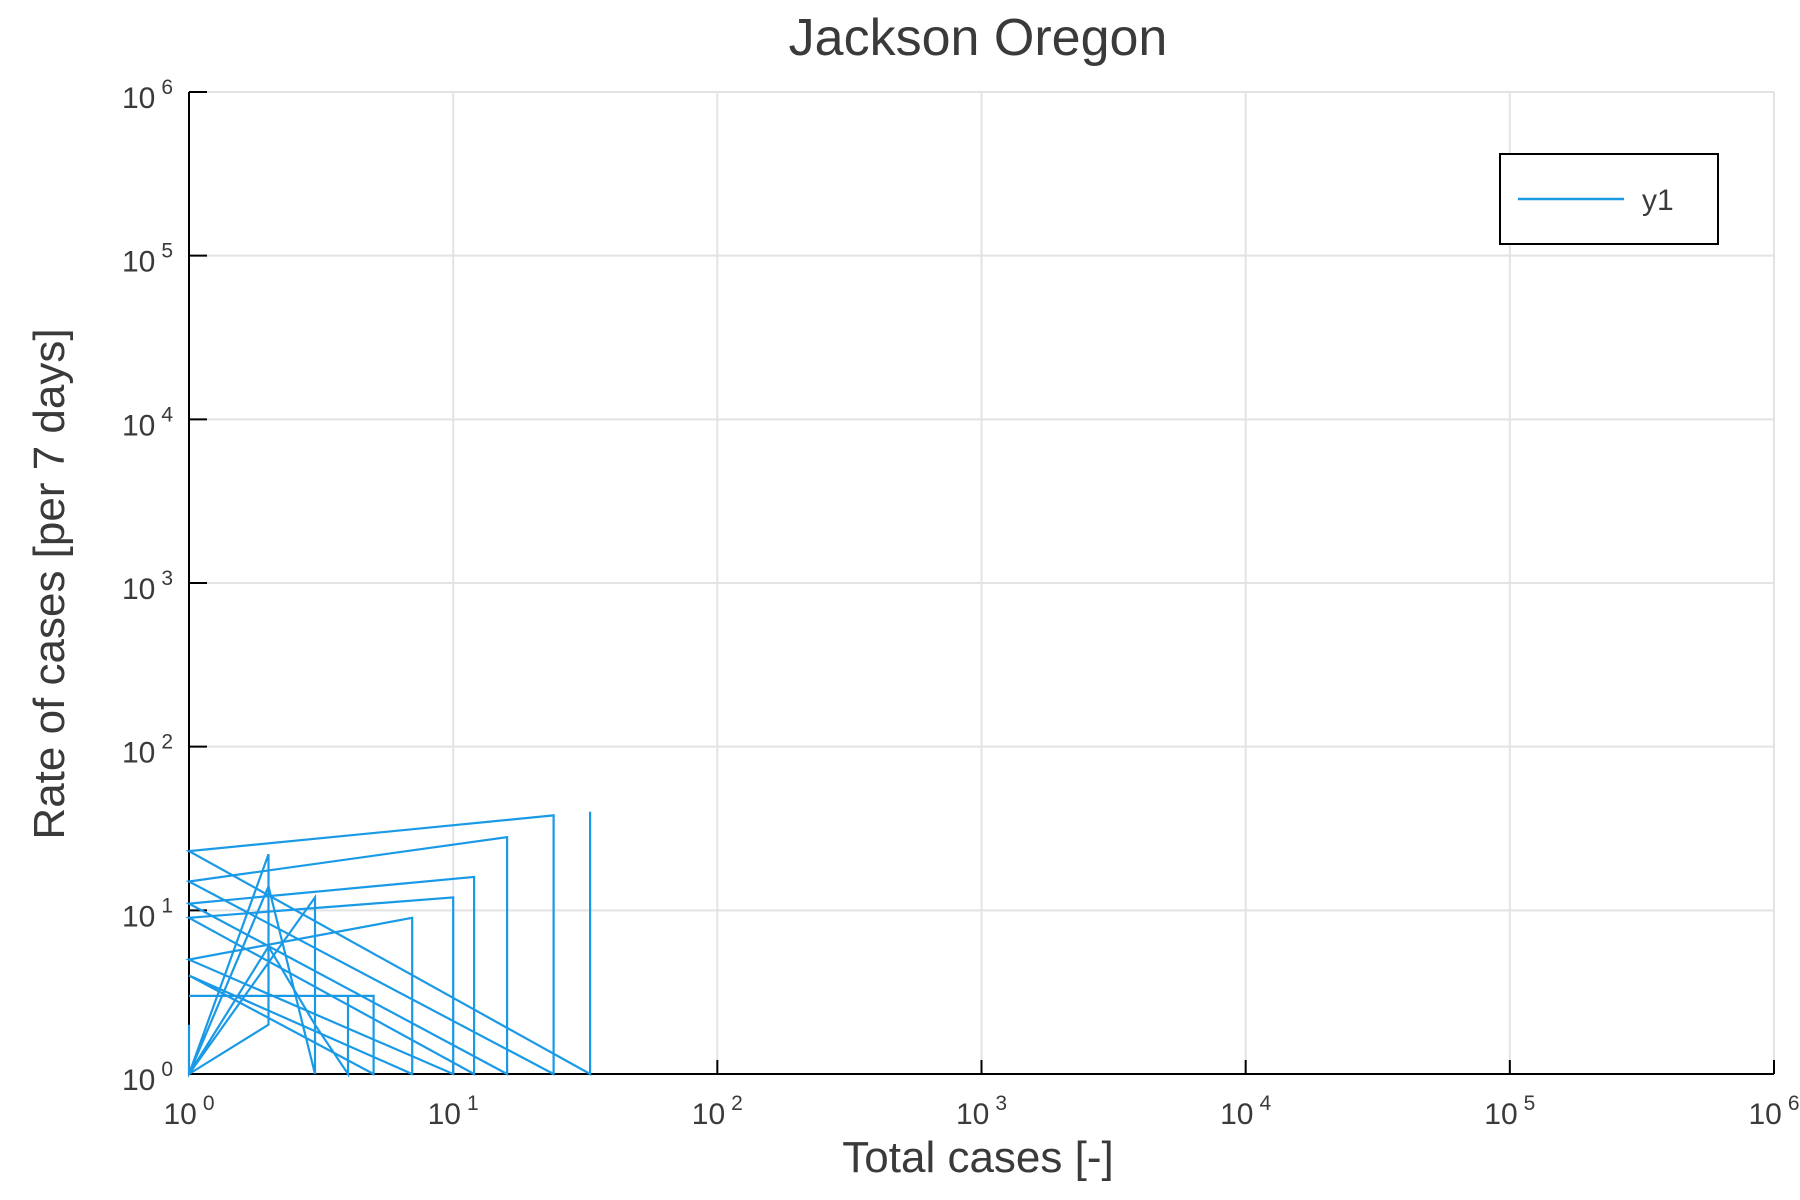 The height and width of the screenshot is (1200, 1800). I want to click on legend-label-y1: y1, so click(1658, 200).